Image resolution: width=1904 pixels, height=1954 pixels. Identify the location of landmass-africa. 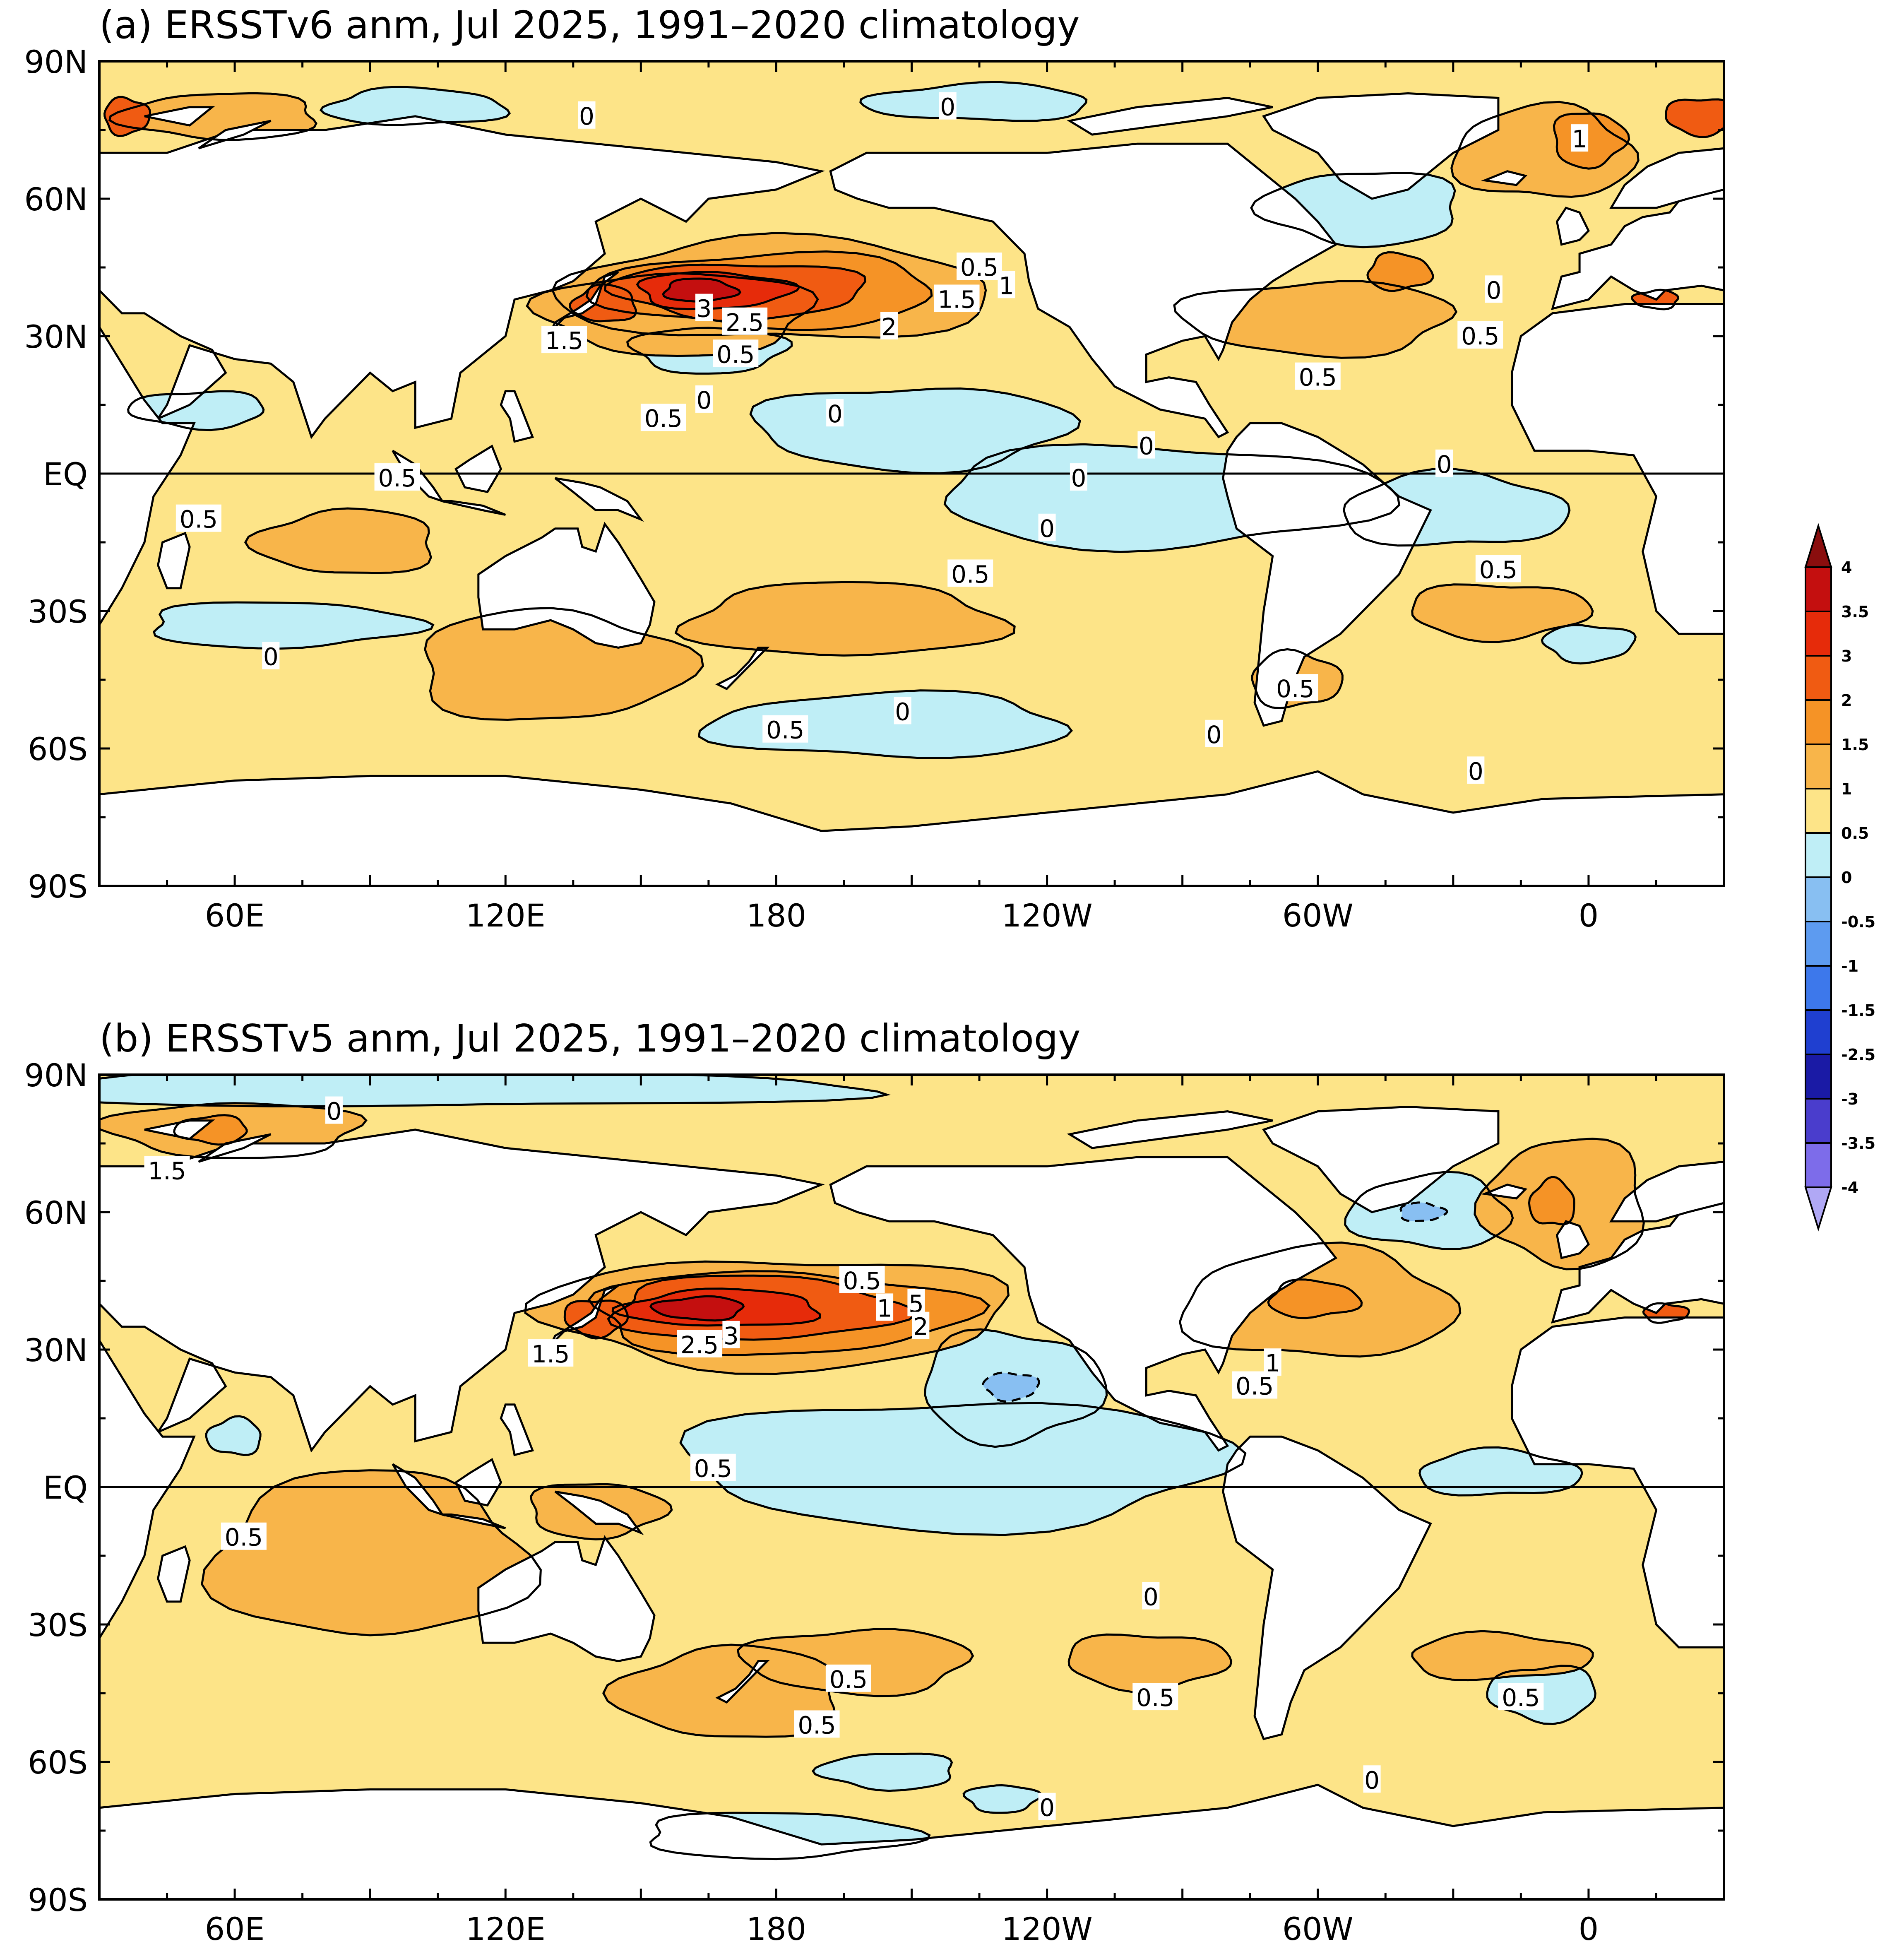
(147, 1489).